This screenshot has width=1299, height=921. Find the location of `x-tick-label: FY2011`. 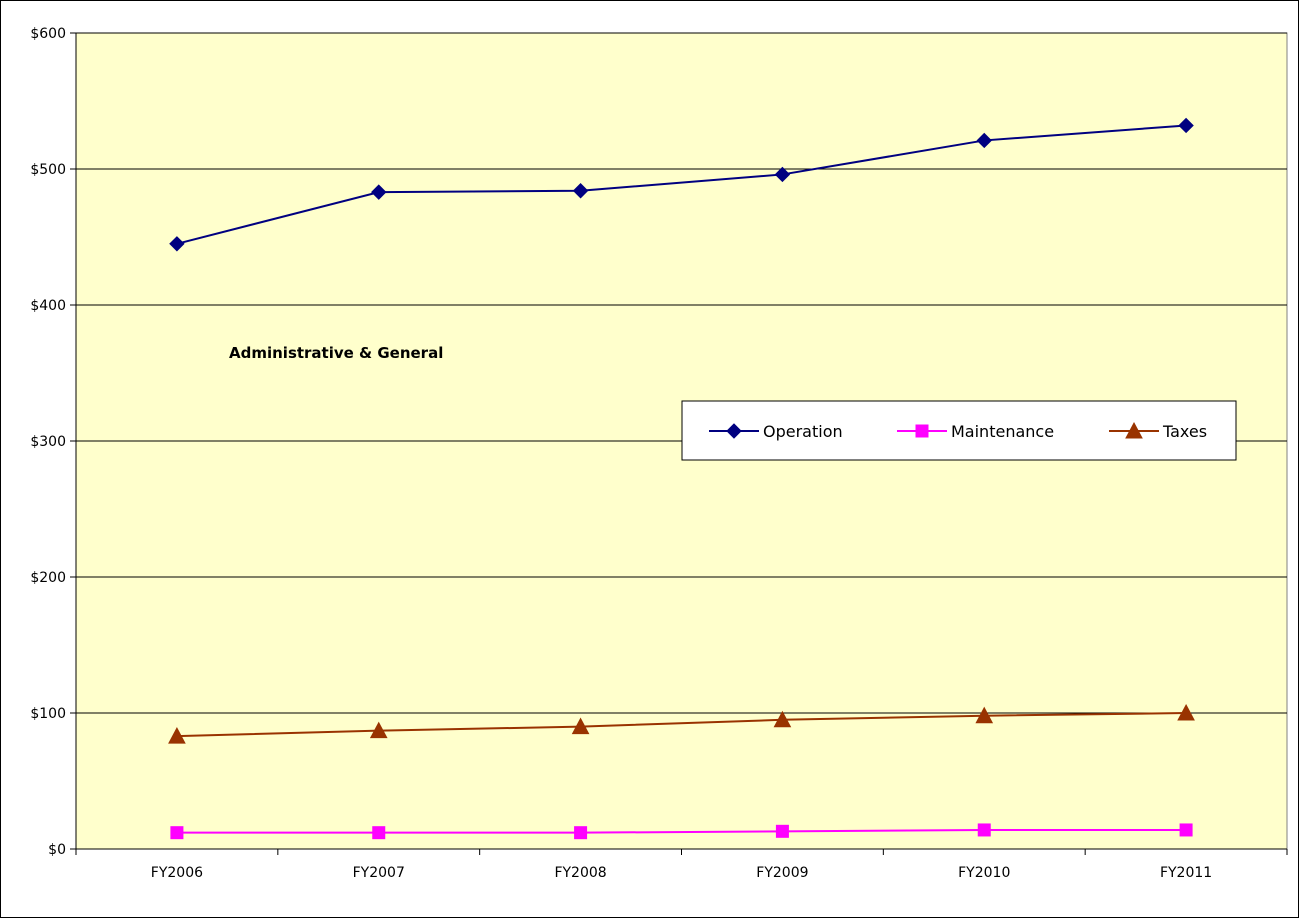

x-tick-label: FY2011 is located at coordinates (1186, 873).